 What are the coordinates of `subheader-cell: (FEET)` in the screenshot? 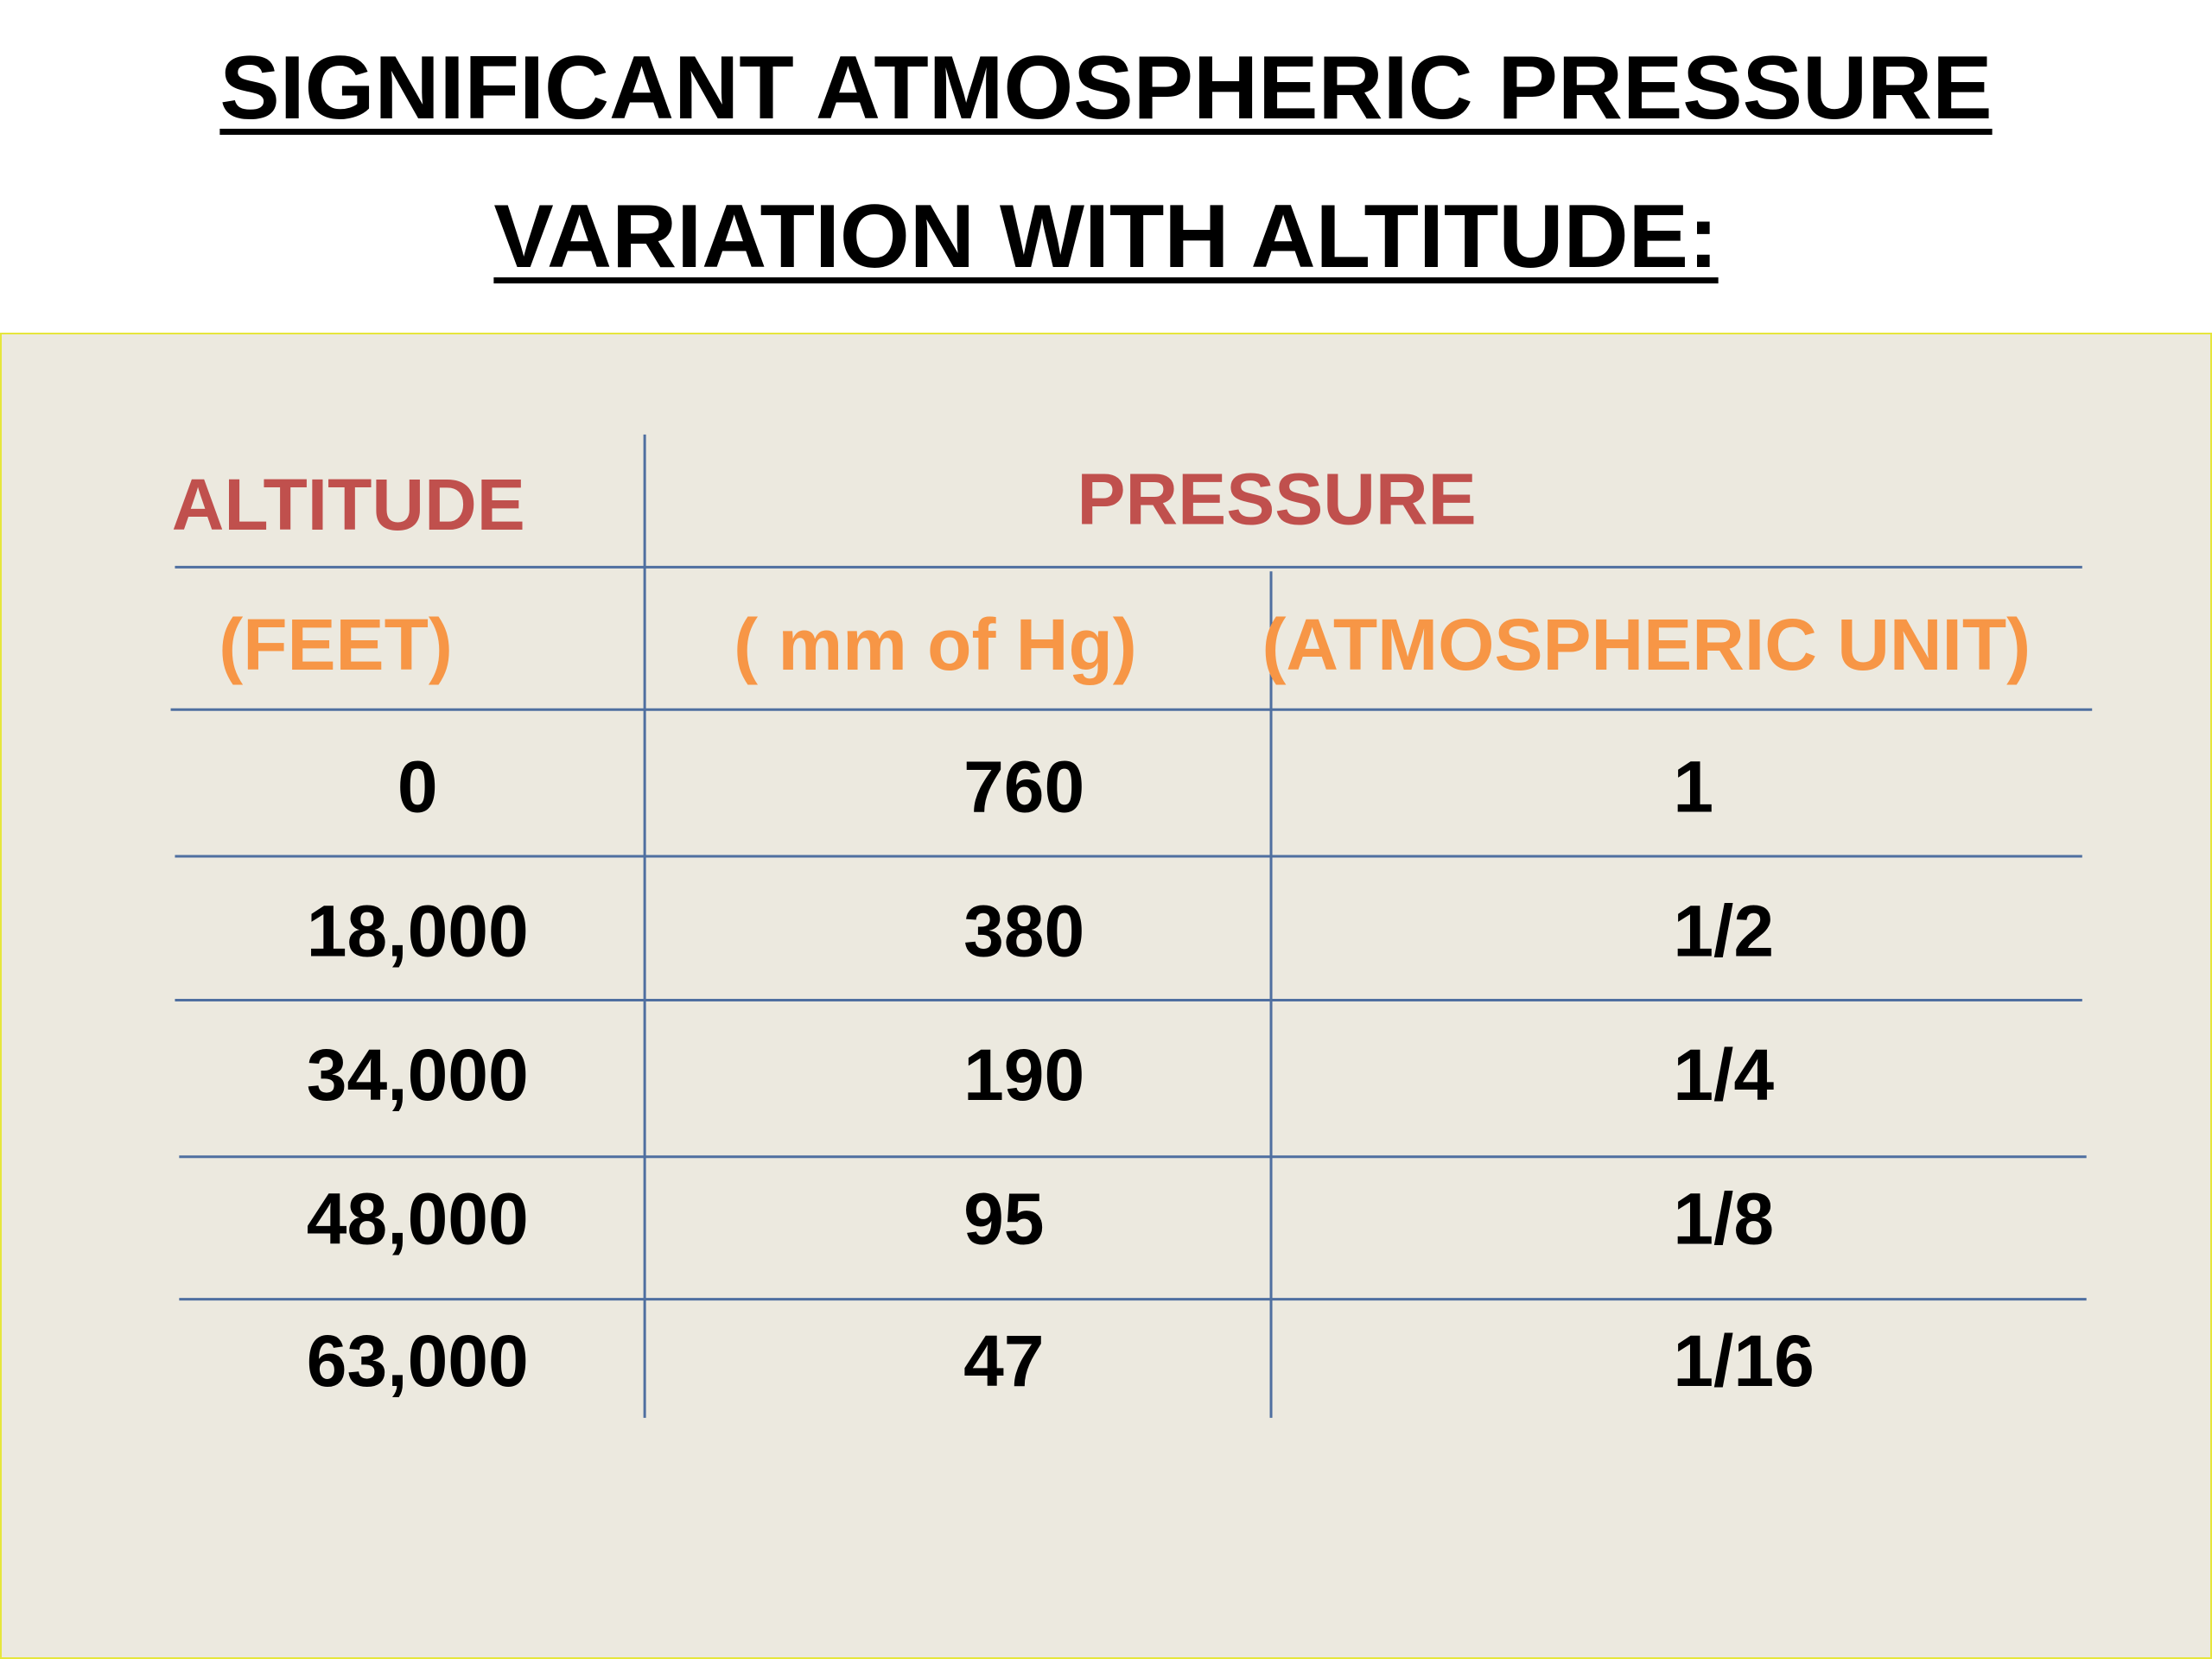 It's located at (336, 644).